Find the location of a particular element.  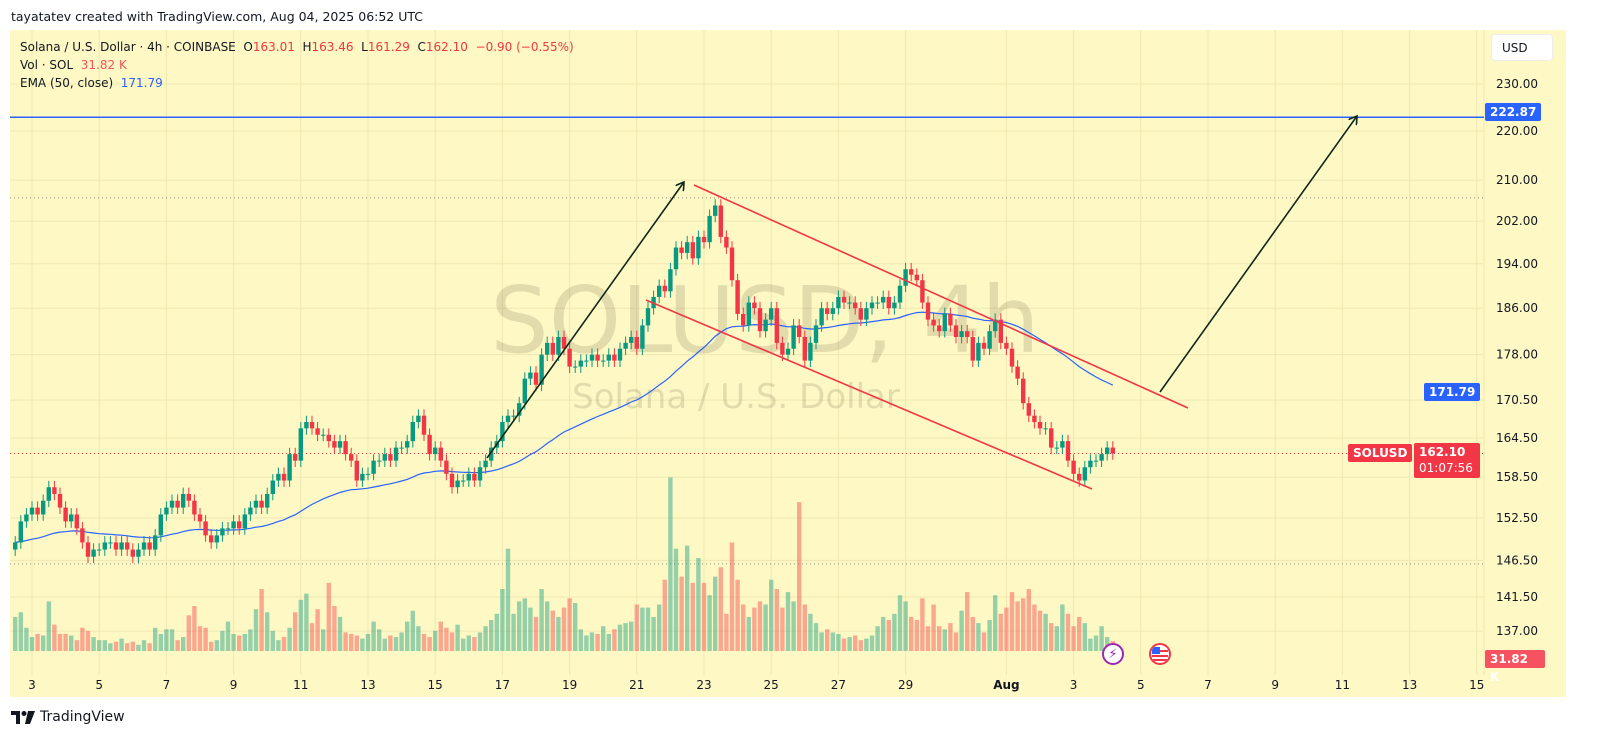

lightning-icon: ⚡ is located at coordinates (1113, 654).